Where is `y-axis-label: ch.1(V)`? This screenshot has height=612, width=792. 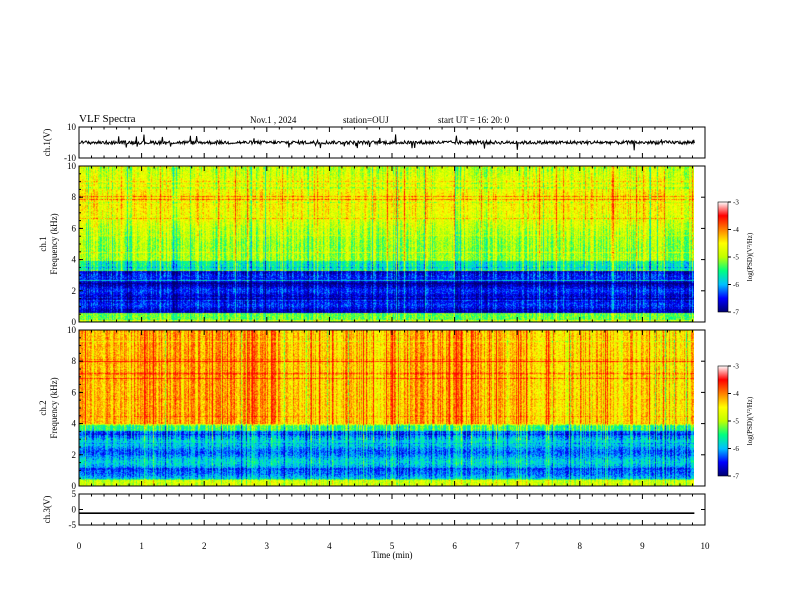
y-axis-label: ch.1(V) is located at coordinates (47, 143).